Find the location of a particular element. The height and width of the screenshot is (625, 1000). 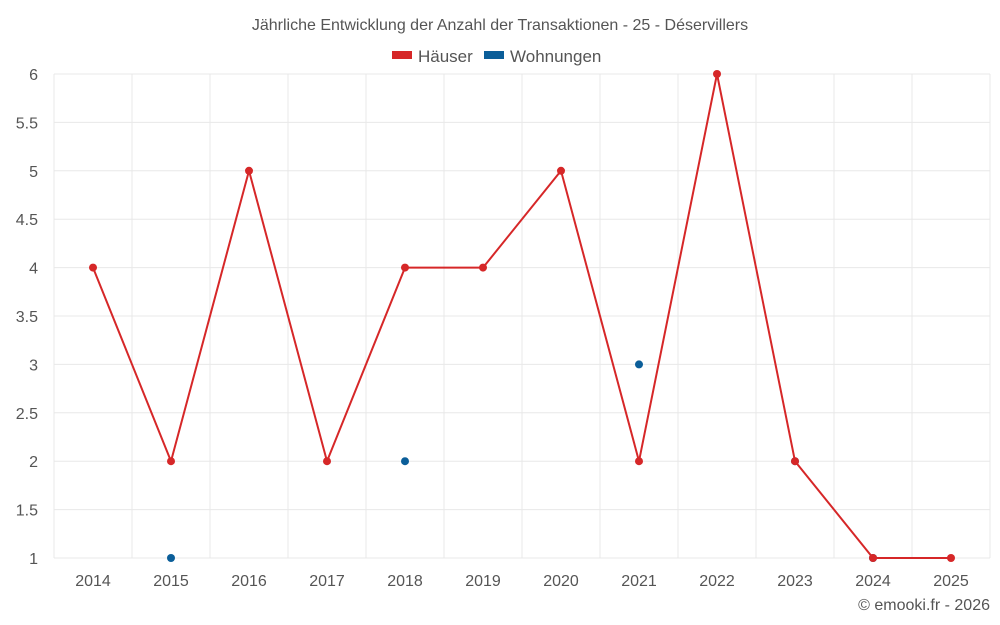

legend: Häuser Wohnungen is located at coordinates (496, 56).